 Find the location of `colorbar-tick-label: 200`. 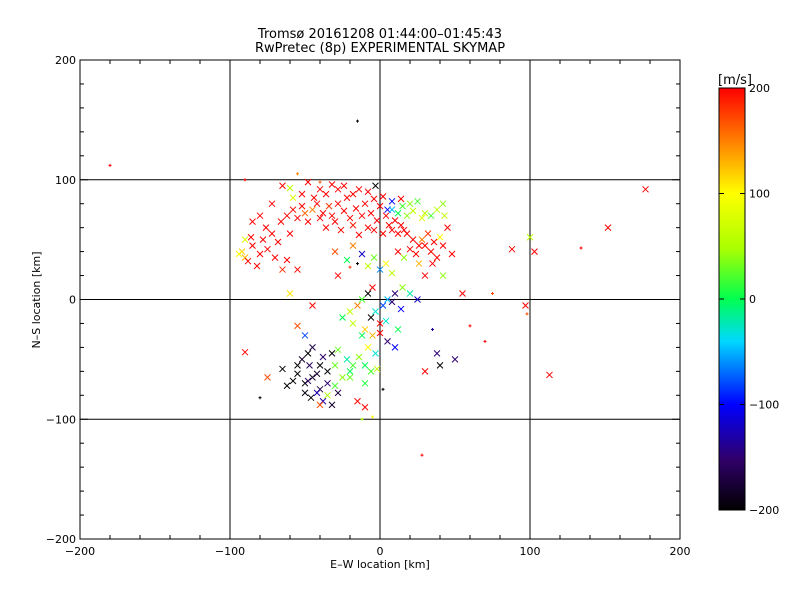

colorbar-tick-label: 200 is located at coordinates (759, 88).